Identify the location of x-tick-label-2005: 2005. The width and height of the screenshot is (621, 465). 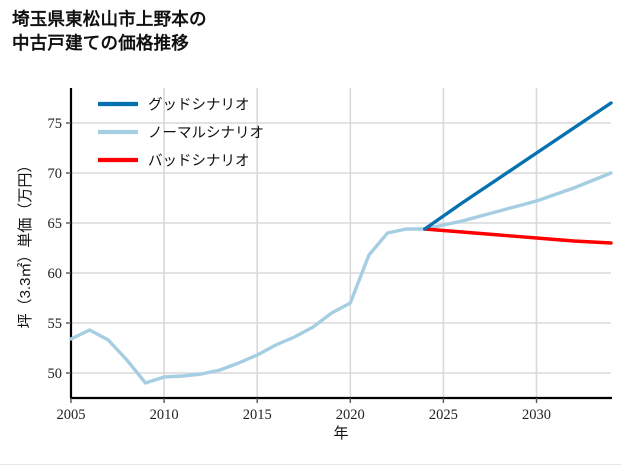
(71, 415).